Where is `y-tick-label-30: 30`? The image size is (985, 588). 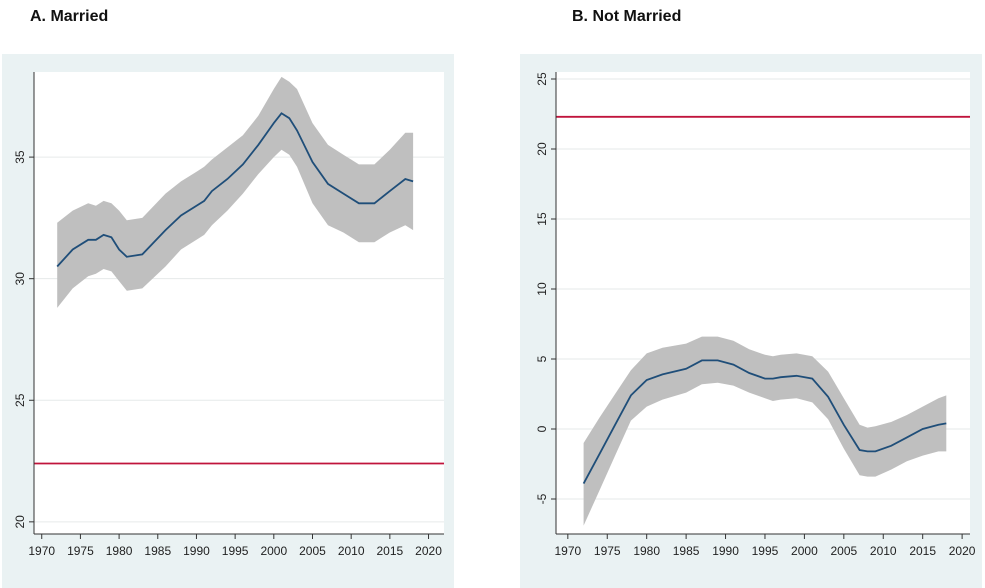 y-tick-label-30: 30 is located at coordinates (20, 279).